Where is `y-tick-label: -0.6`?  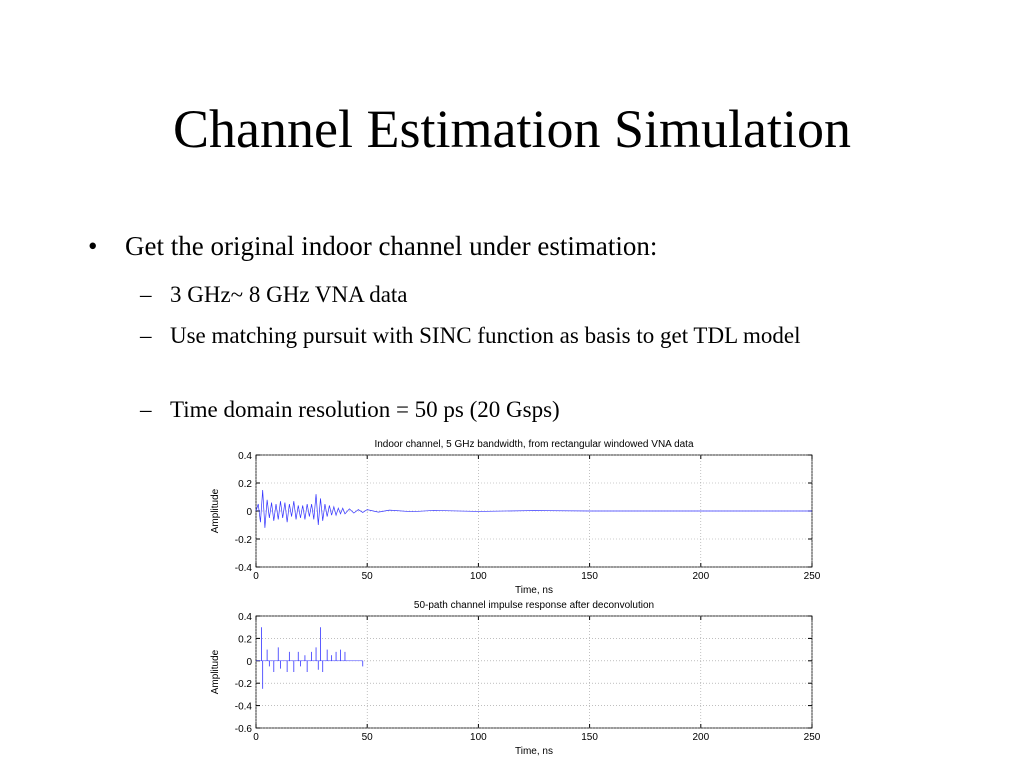 y-tick-label: -0.6 is located at coordinates (244, 729).